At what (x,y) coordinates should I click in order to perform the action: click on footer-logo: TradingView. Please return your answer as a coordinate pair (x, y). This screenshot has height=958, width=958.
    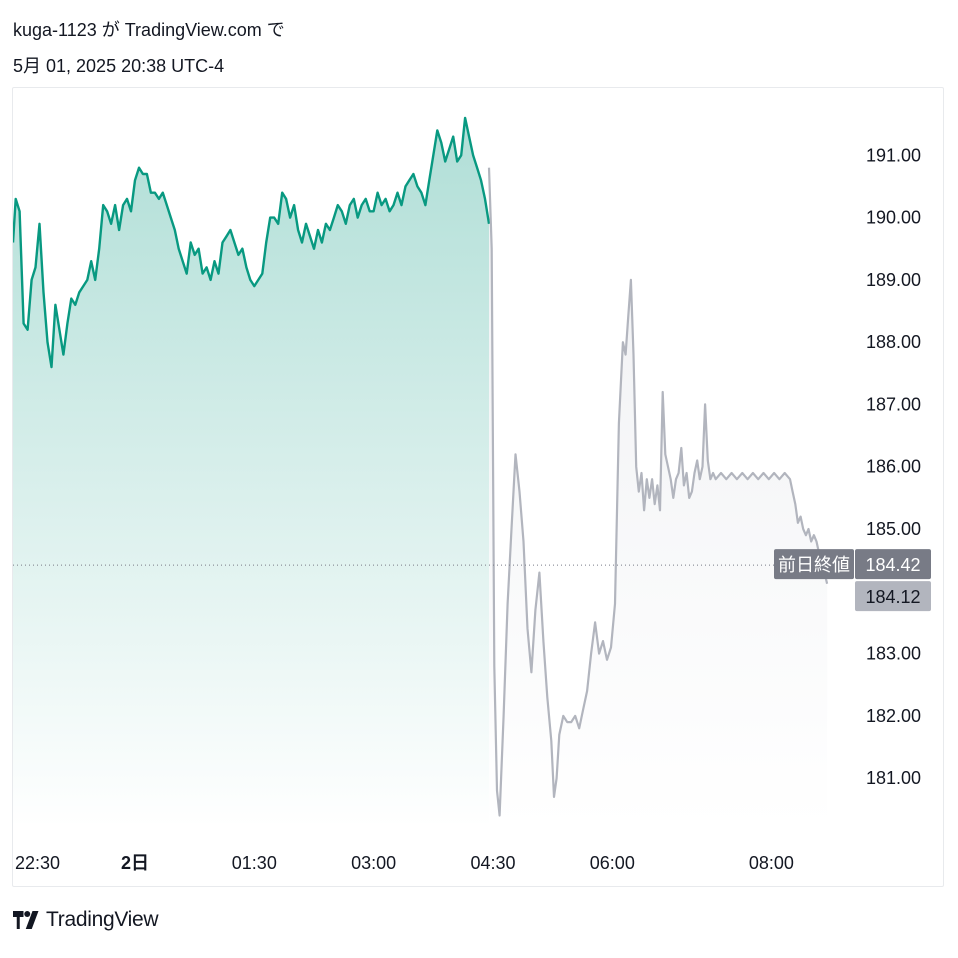
    Looking at the image, I should click on (86, 920).